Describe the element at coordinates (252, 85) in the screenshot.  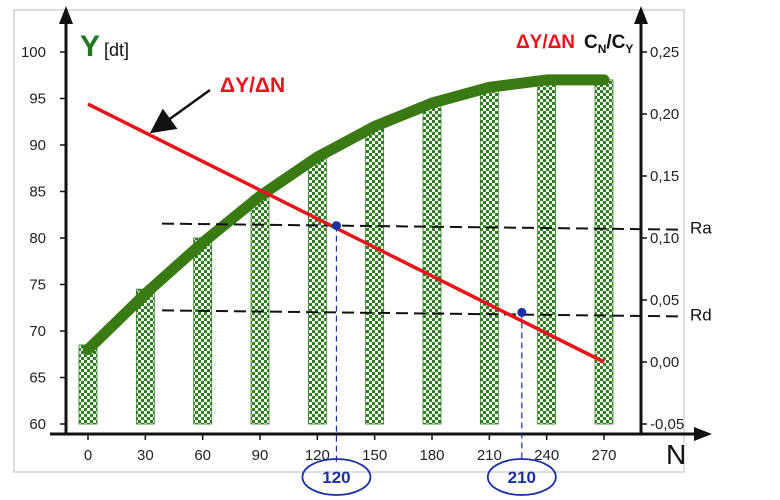
I see `line-label: ΔY/ΔN` at that location.